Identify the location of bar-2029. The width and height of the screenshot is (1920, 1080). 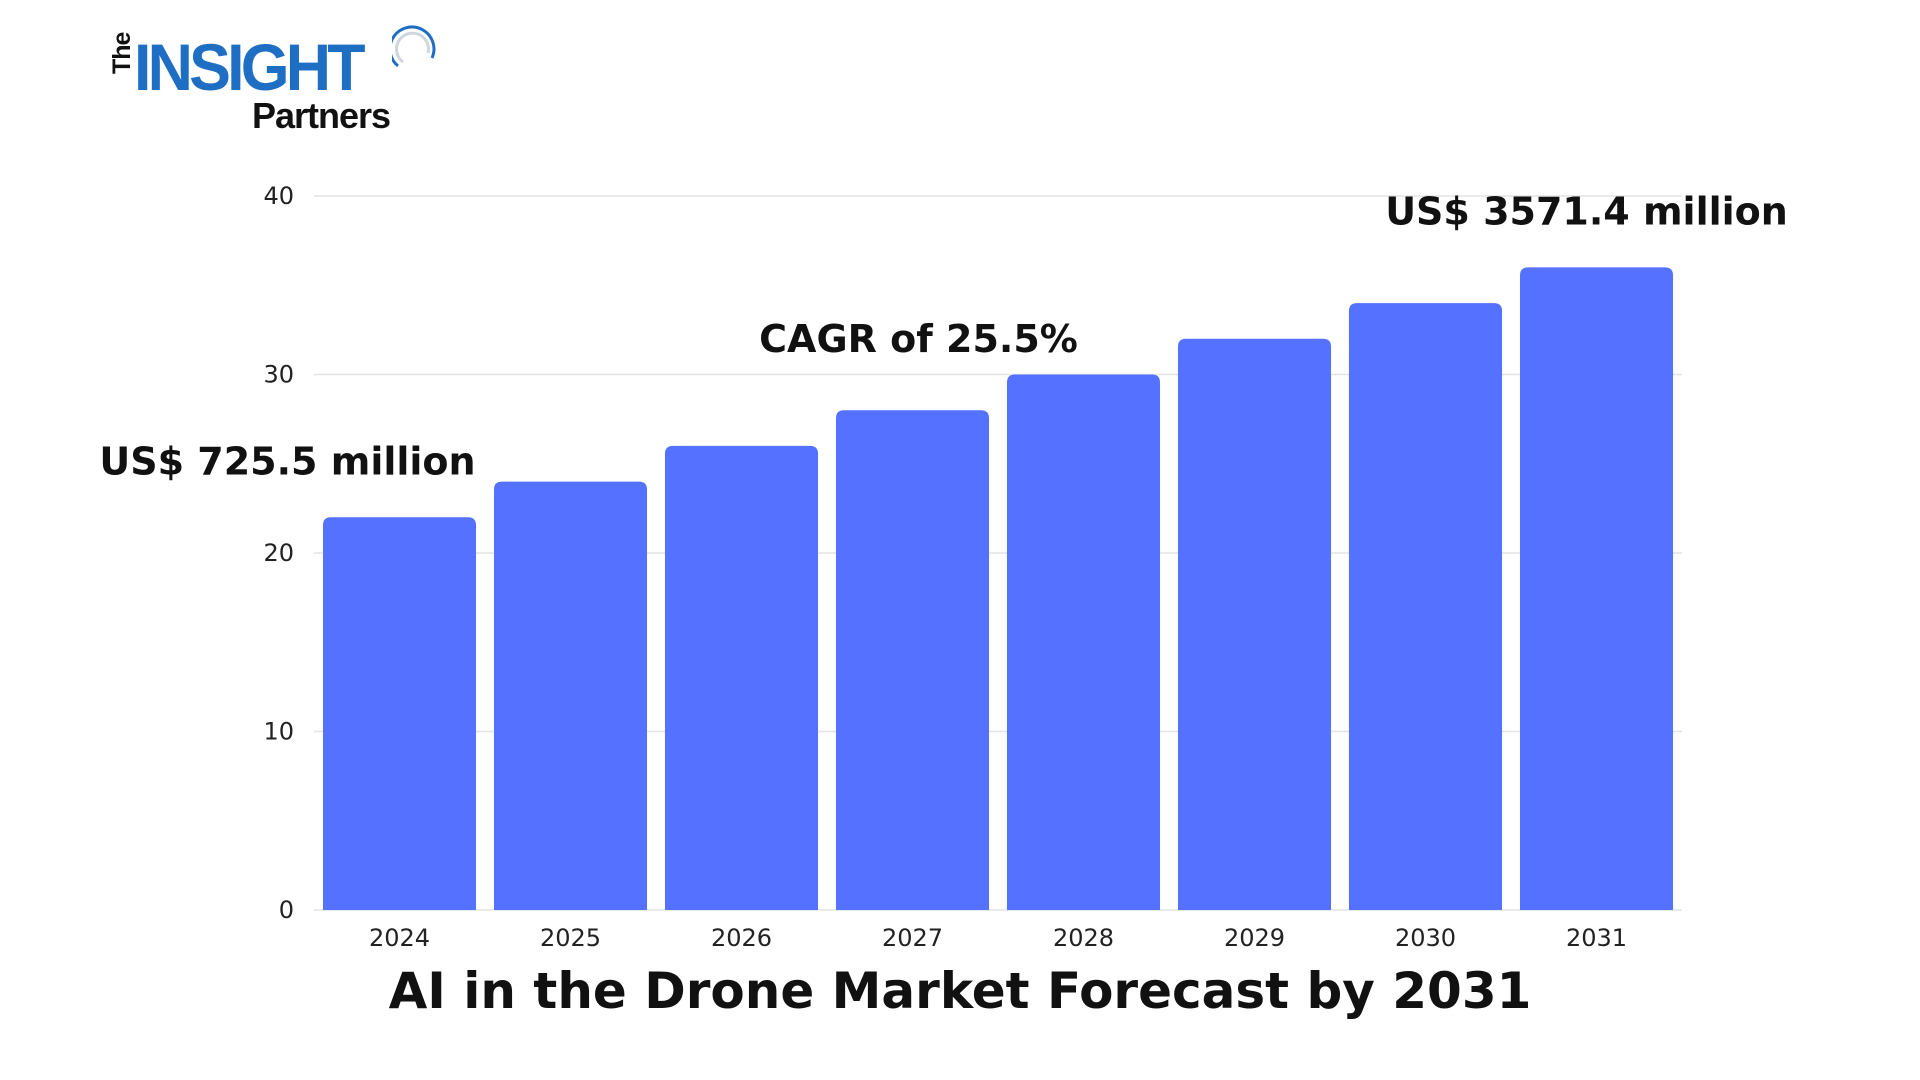
(1254, 624).